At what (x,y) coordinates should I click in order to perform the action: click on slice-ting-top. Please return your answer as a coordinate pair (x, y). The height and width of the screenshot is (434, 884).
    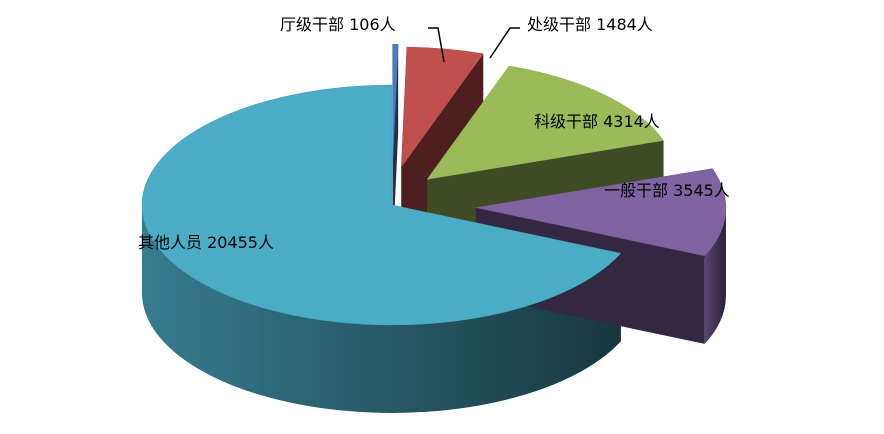
    Looking at the image, I should click on (395, 104).